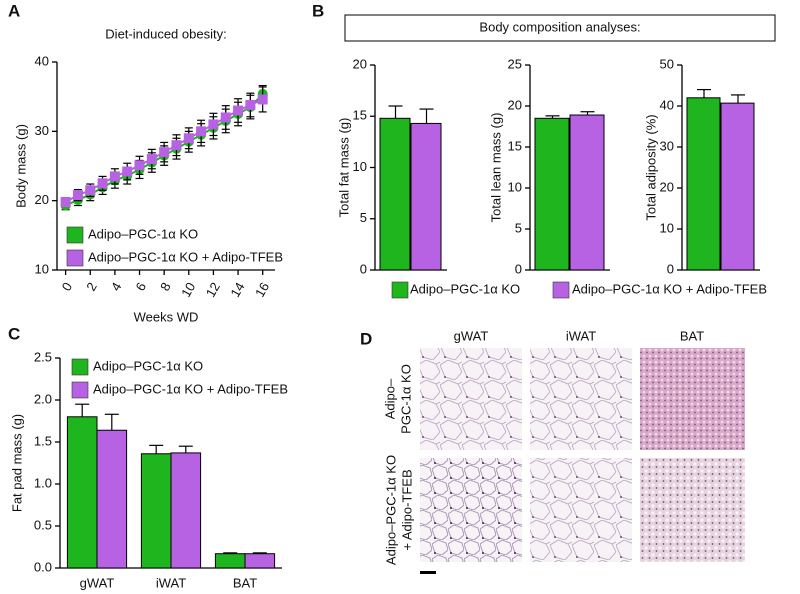 The height and width of the screenshot is (594, 800). Describe the element at coordinates (515, 63) in the screenshot. I see `y-tick-label: 25` at that location.